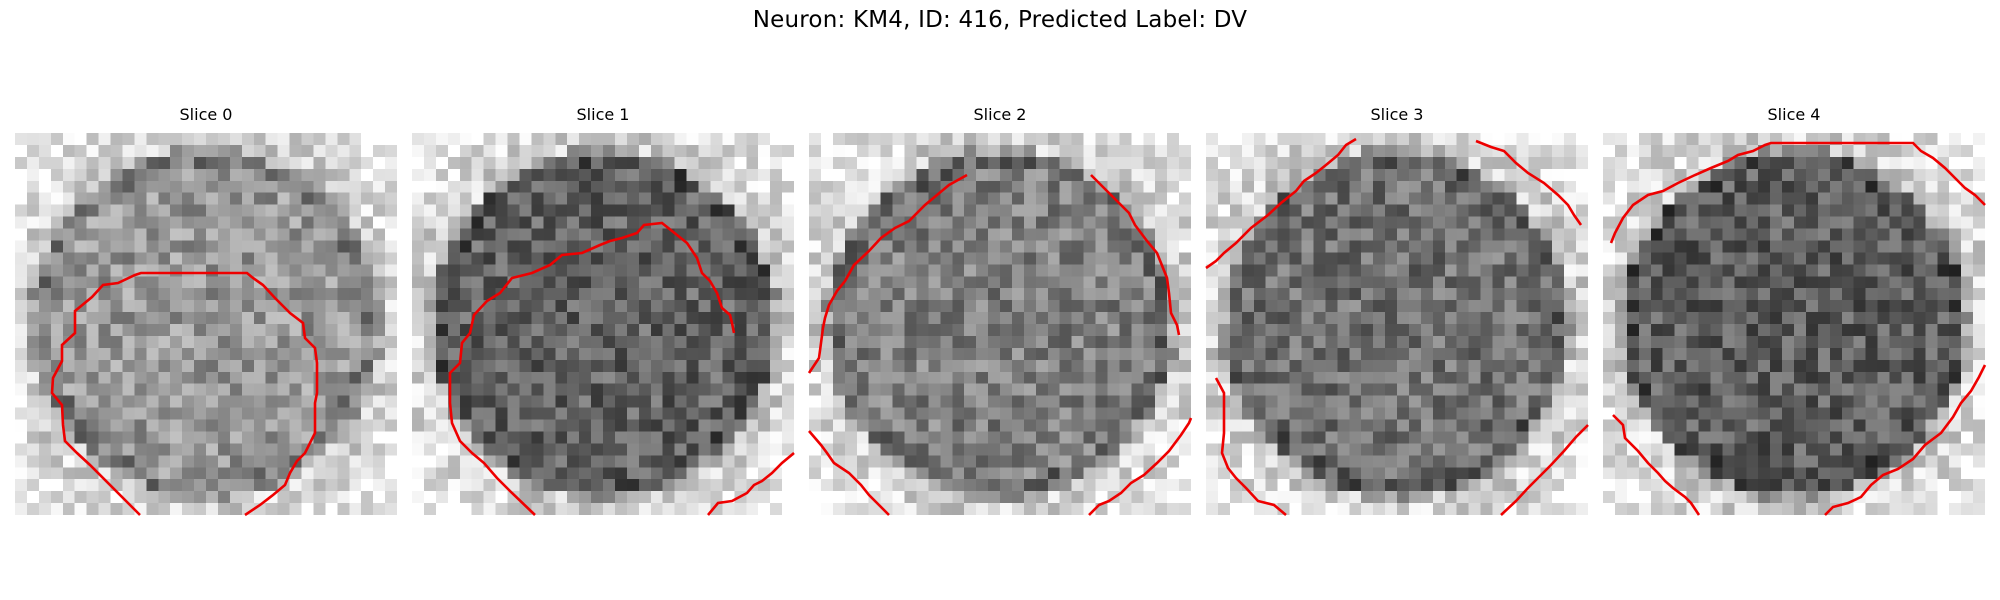 Image resolution: width=2000 pixels, height=600 pixels. What do you see at coordinates (1397, 114) in the screenshot?
I see `slice-title: Slice 3` at bounding box center [1397, 114].